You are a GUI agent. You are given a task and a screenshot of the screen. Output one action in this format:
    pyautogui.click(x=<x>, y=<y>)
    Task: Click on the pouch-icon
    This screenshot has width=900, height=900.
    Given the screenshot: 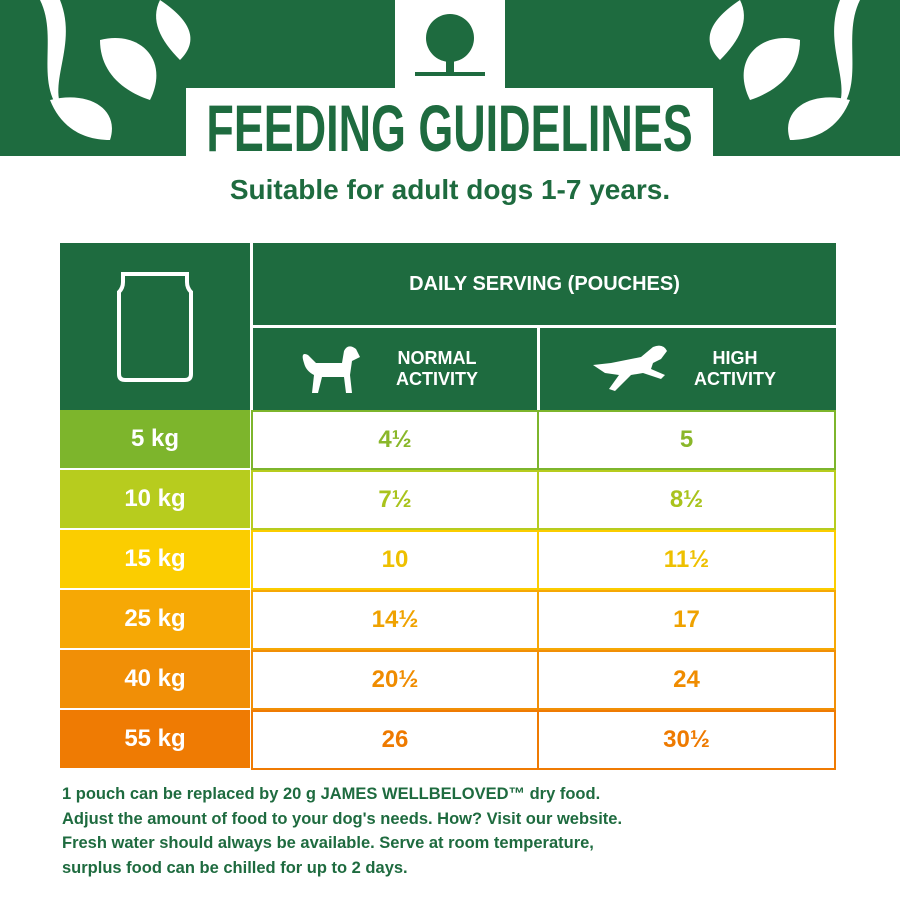 What is the action you would take?
    pyautogui.click(x=155, y=326)
    